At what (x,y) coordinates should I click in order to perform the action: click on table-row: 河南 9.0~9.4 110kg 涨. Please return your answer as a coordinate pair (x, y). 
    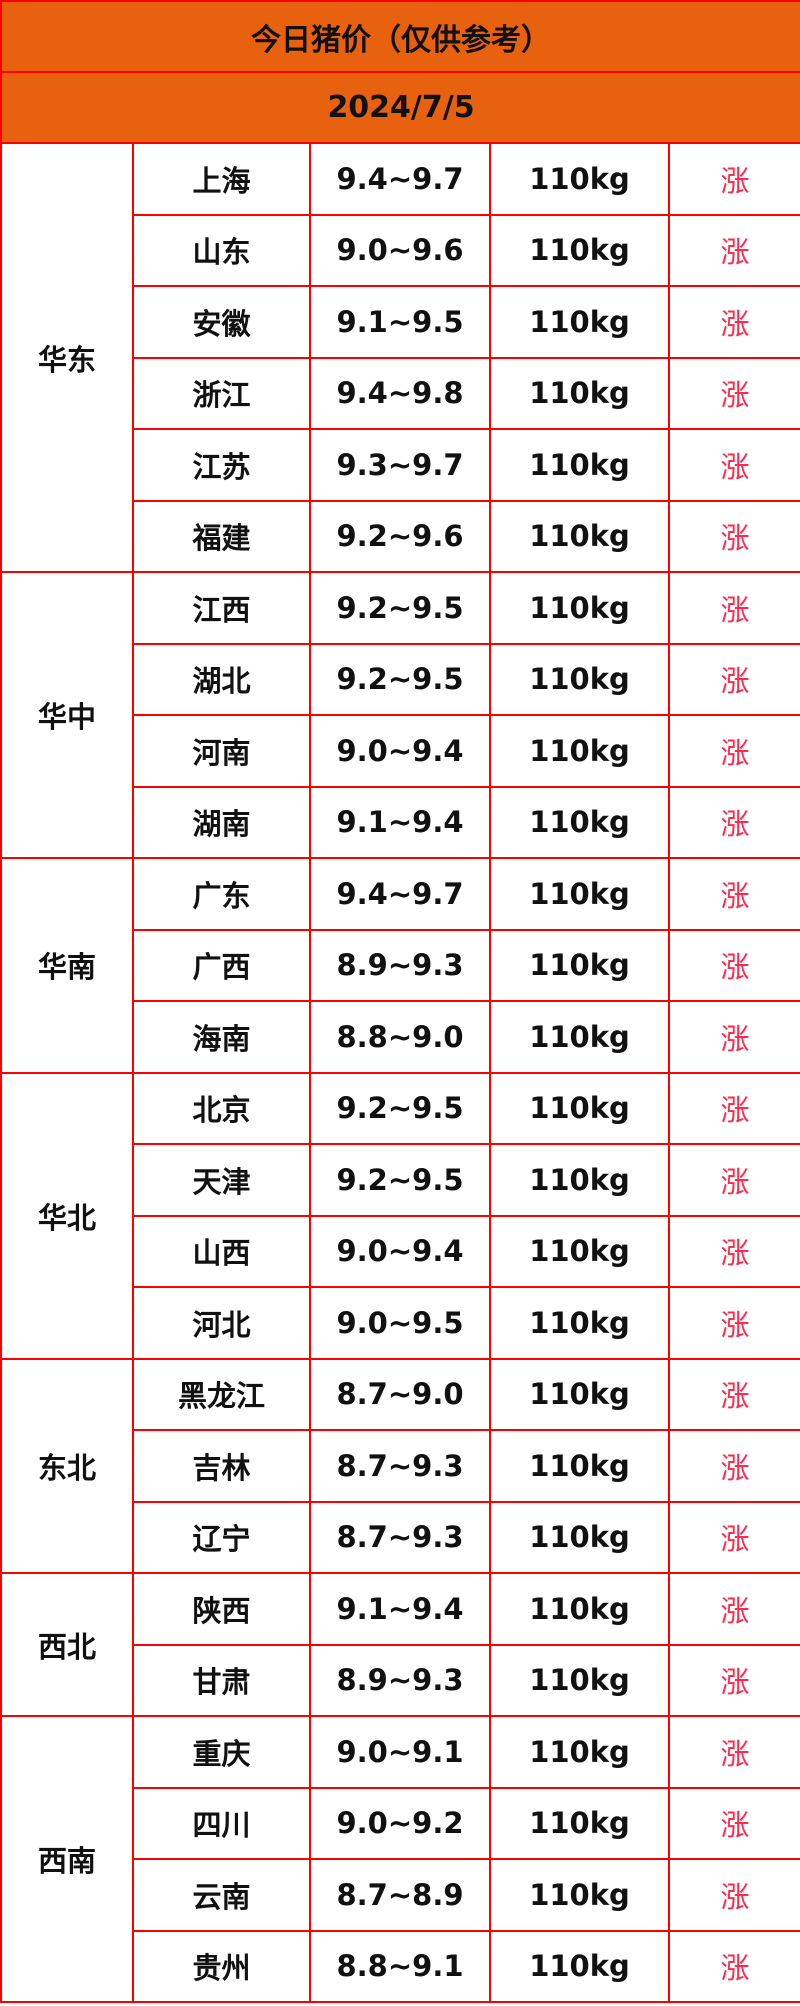
    Looking at the image, I should click on (400, 751).